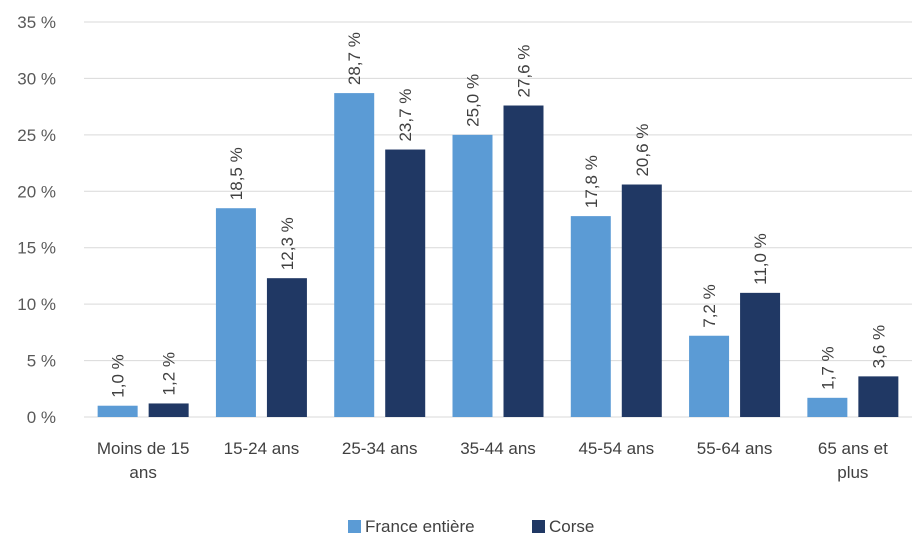  What do you see at coordinates (287, 243) in the screenshot?
I see `data-label: 12,3 %` at bounding box center [287, 243].